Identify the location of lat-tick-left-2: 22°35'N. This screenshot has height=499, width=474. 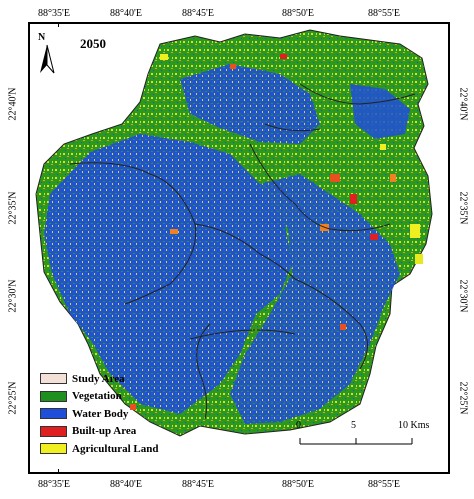
(13, 208).